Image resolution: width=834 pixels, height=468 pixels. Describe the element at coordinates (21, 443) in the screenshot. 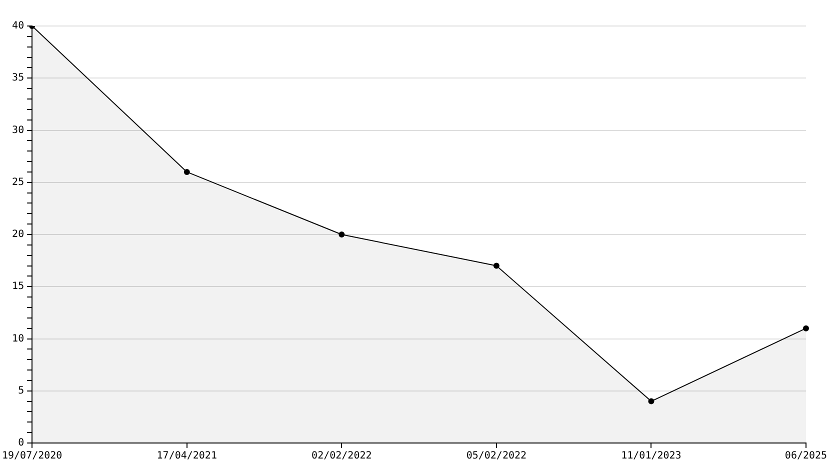

I see `y-tick-label: 0` at that location.